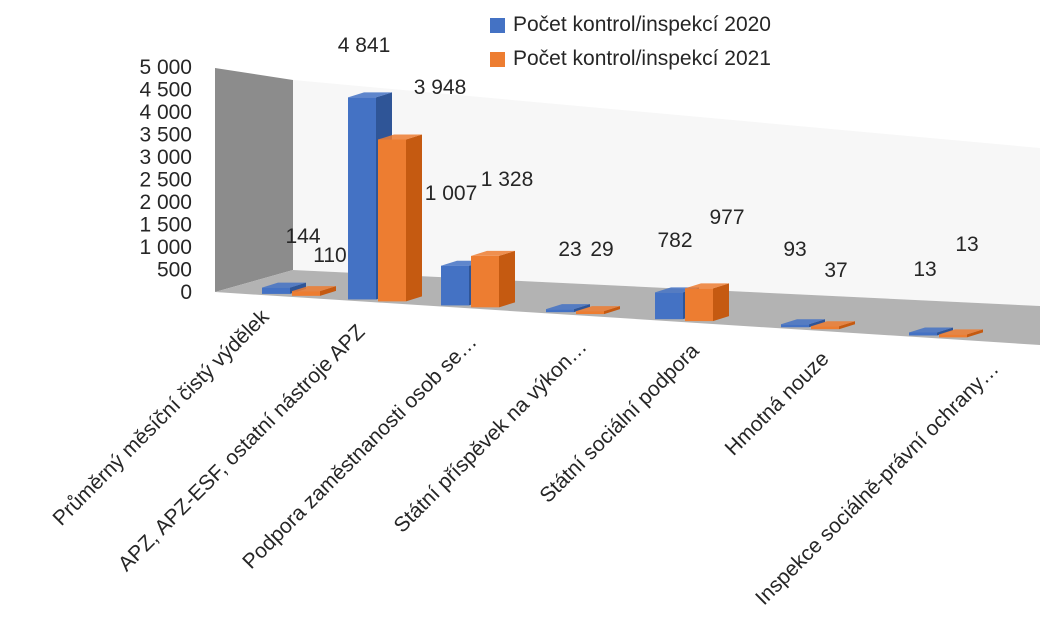 The image size is (1045, 636). Describe the element at coordinates (674, 240) in the screenshot. I see `data-label: 782` at that location.